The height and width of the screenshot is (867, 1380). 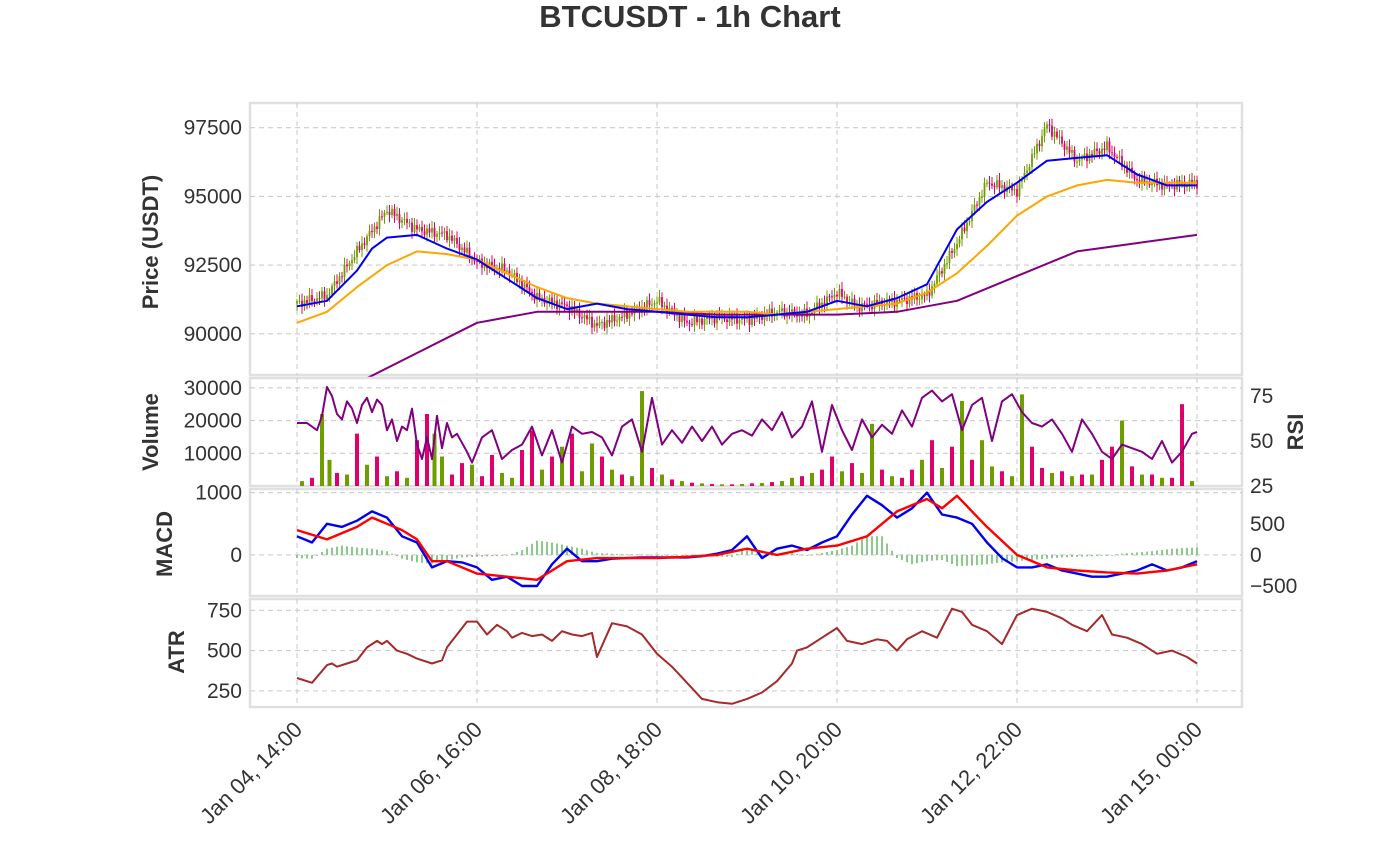 I want to click on macd-ylabel: MACD, so click(x=164, y=544).